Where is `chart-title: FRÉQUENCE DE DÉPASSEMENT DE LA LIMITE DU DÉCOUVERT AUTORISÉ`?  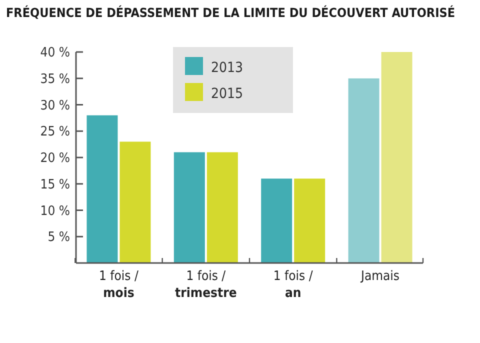 chart-title: FRÉQUENCE DE DÉPASSEMENT DE LA LIMITE DU DÉCOUVERT AUTORISÉ is located at coordinates (231, 12).